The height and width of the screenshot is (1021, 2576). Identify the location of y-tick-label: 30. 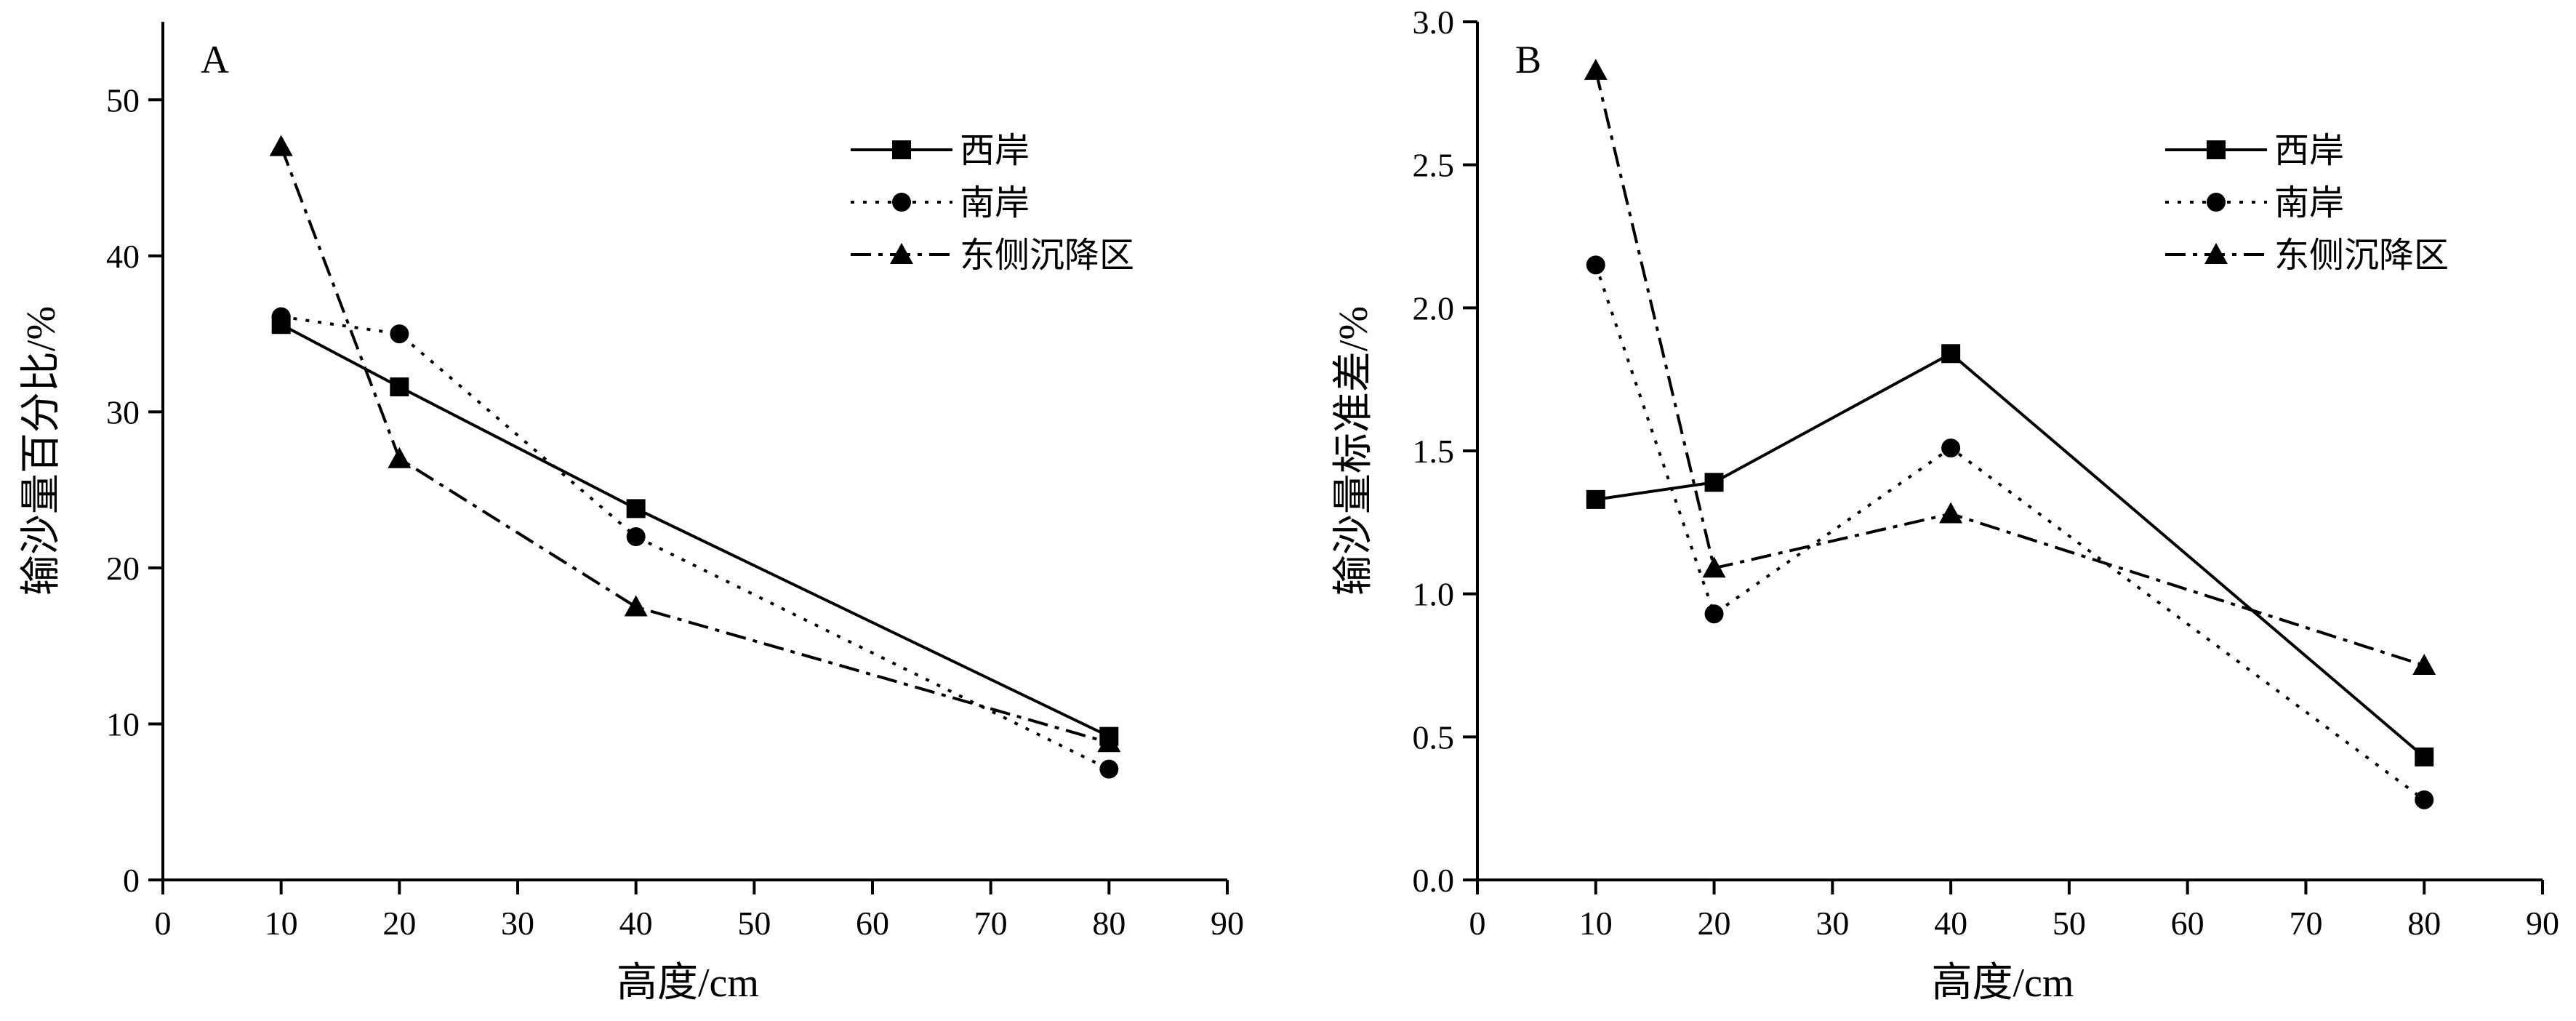
(123, 412).